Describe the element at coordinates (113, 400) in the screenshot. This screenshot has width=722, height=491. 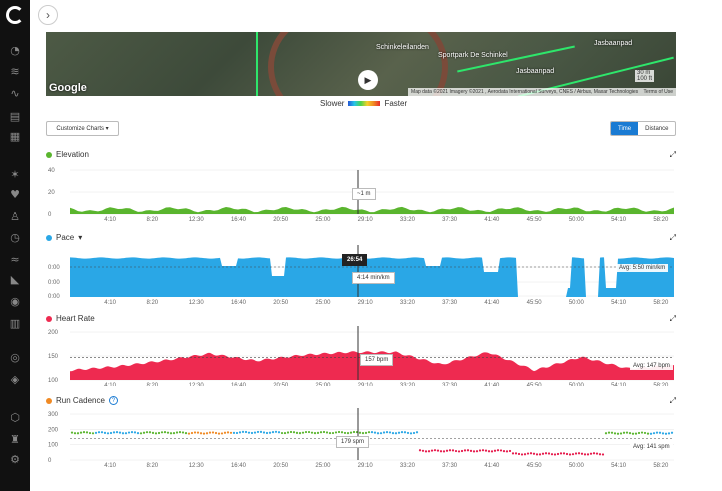
I see `info-icon: ?` at that location.